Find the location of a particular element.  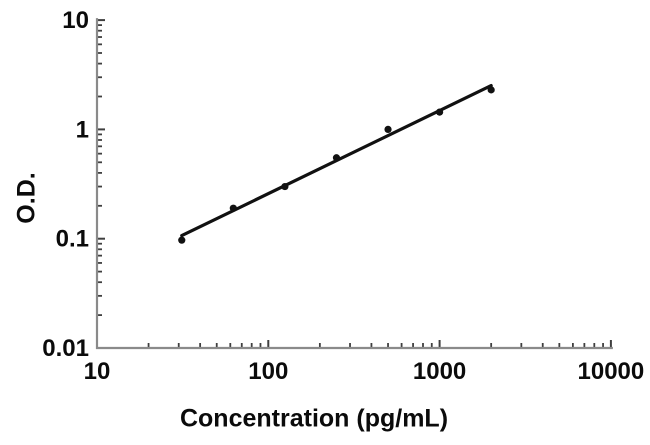

y-axis-title: O.D. is located at coordinates (26, 198).